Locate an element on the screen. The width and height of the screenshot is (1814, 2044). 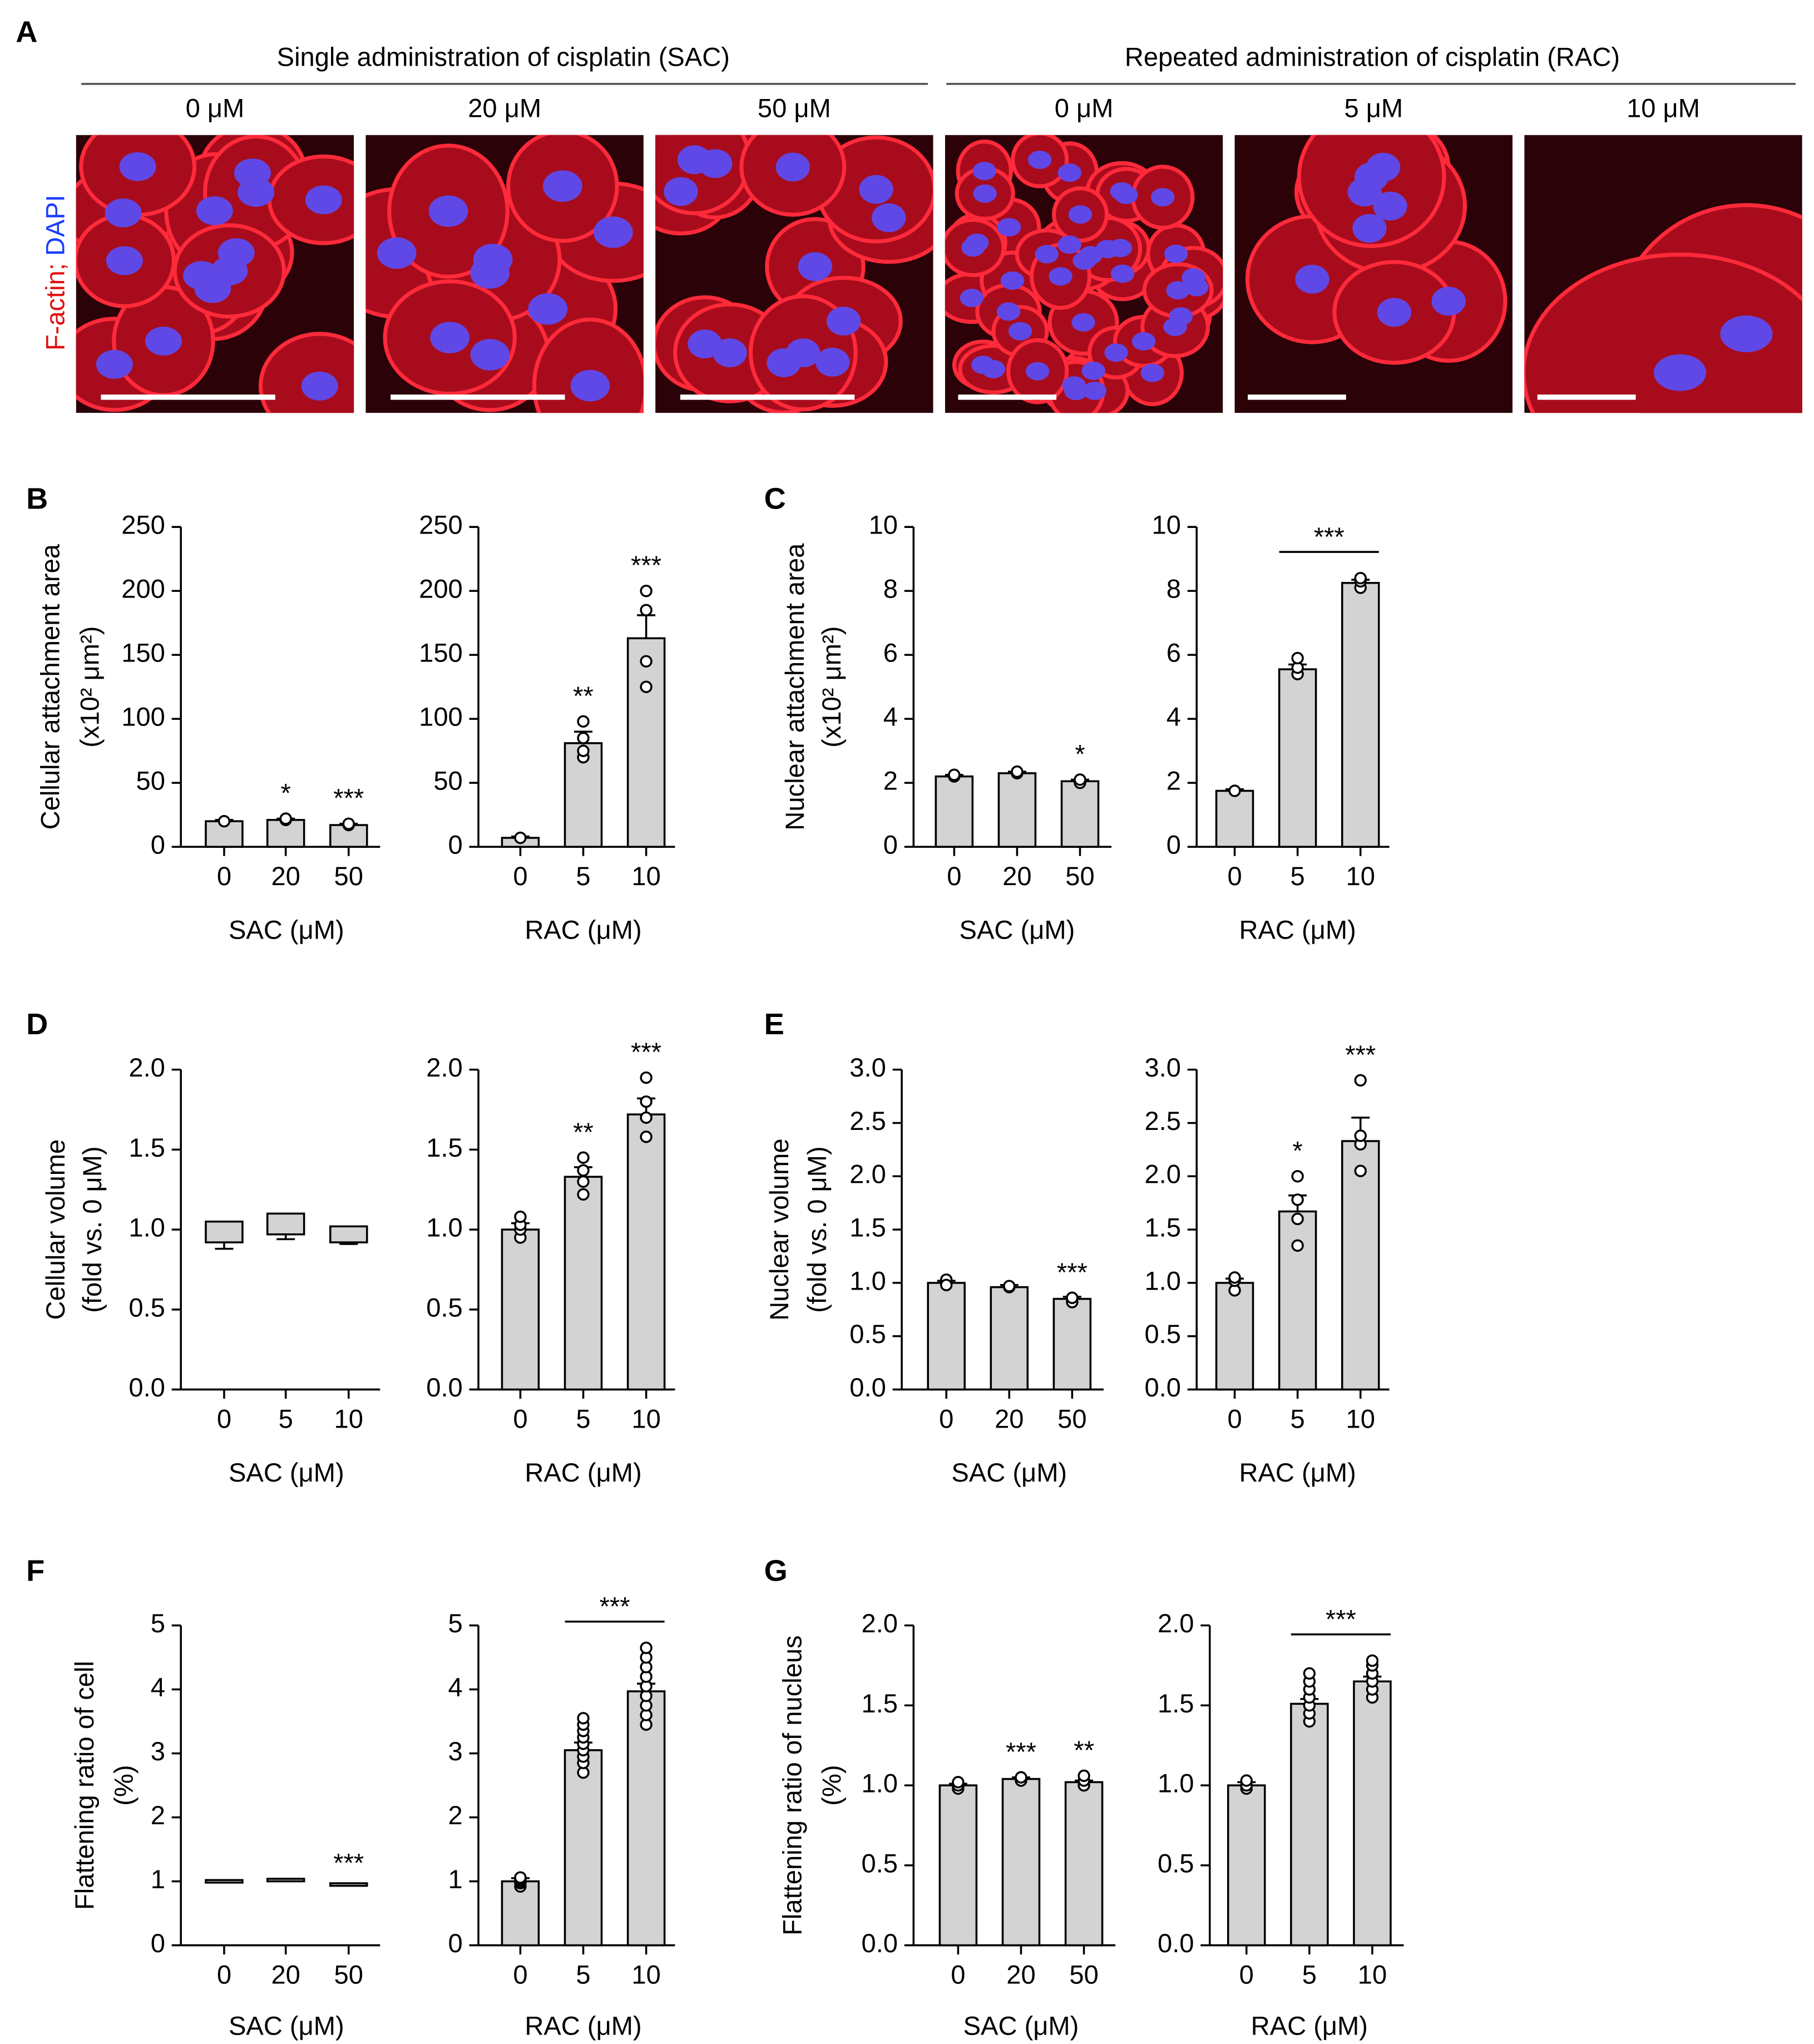
y-tick-label: 250 is located at coordinates (143, 525).